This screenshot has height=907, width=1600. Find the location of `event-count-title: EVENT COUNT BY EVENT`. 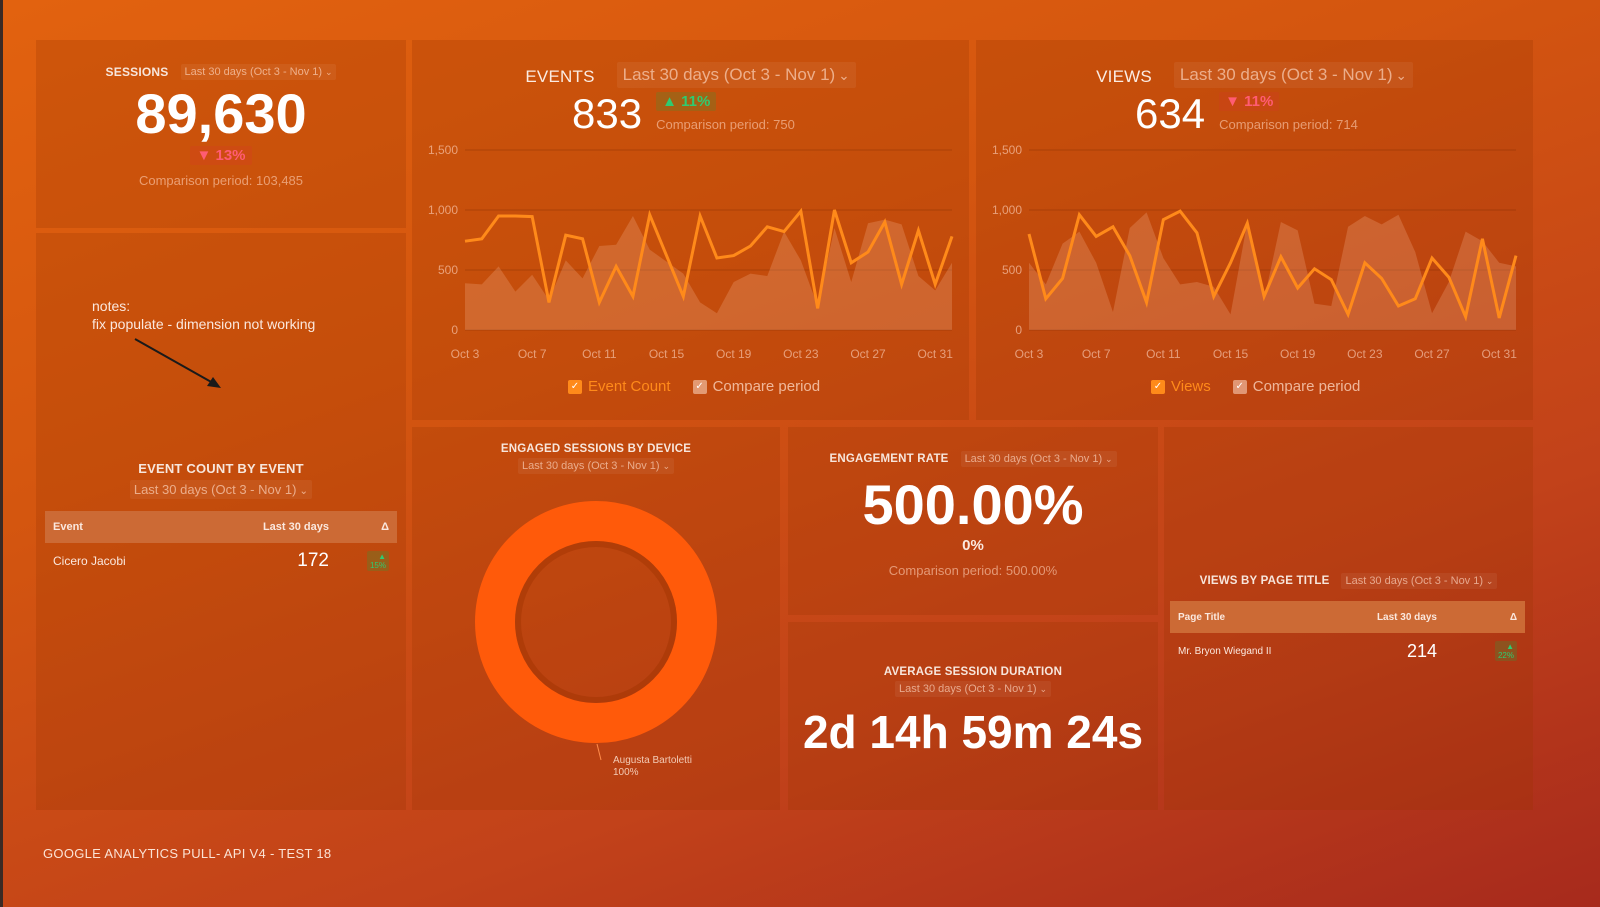

event-count-title: EVENT COUNT BY EVENT is located at coordinates (221, 468).